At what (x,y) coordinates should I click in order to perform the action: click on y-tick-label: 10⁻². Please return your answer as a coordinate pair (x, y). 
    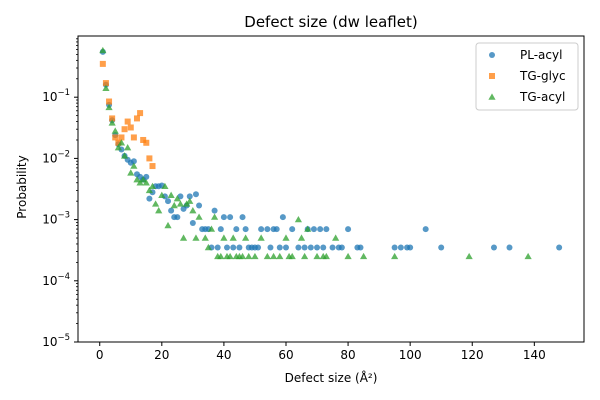
    Looking at the image, I should click on (56, 157).